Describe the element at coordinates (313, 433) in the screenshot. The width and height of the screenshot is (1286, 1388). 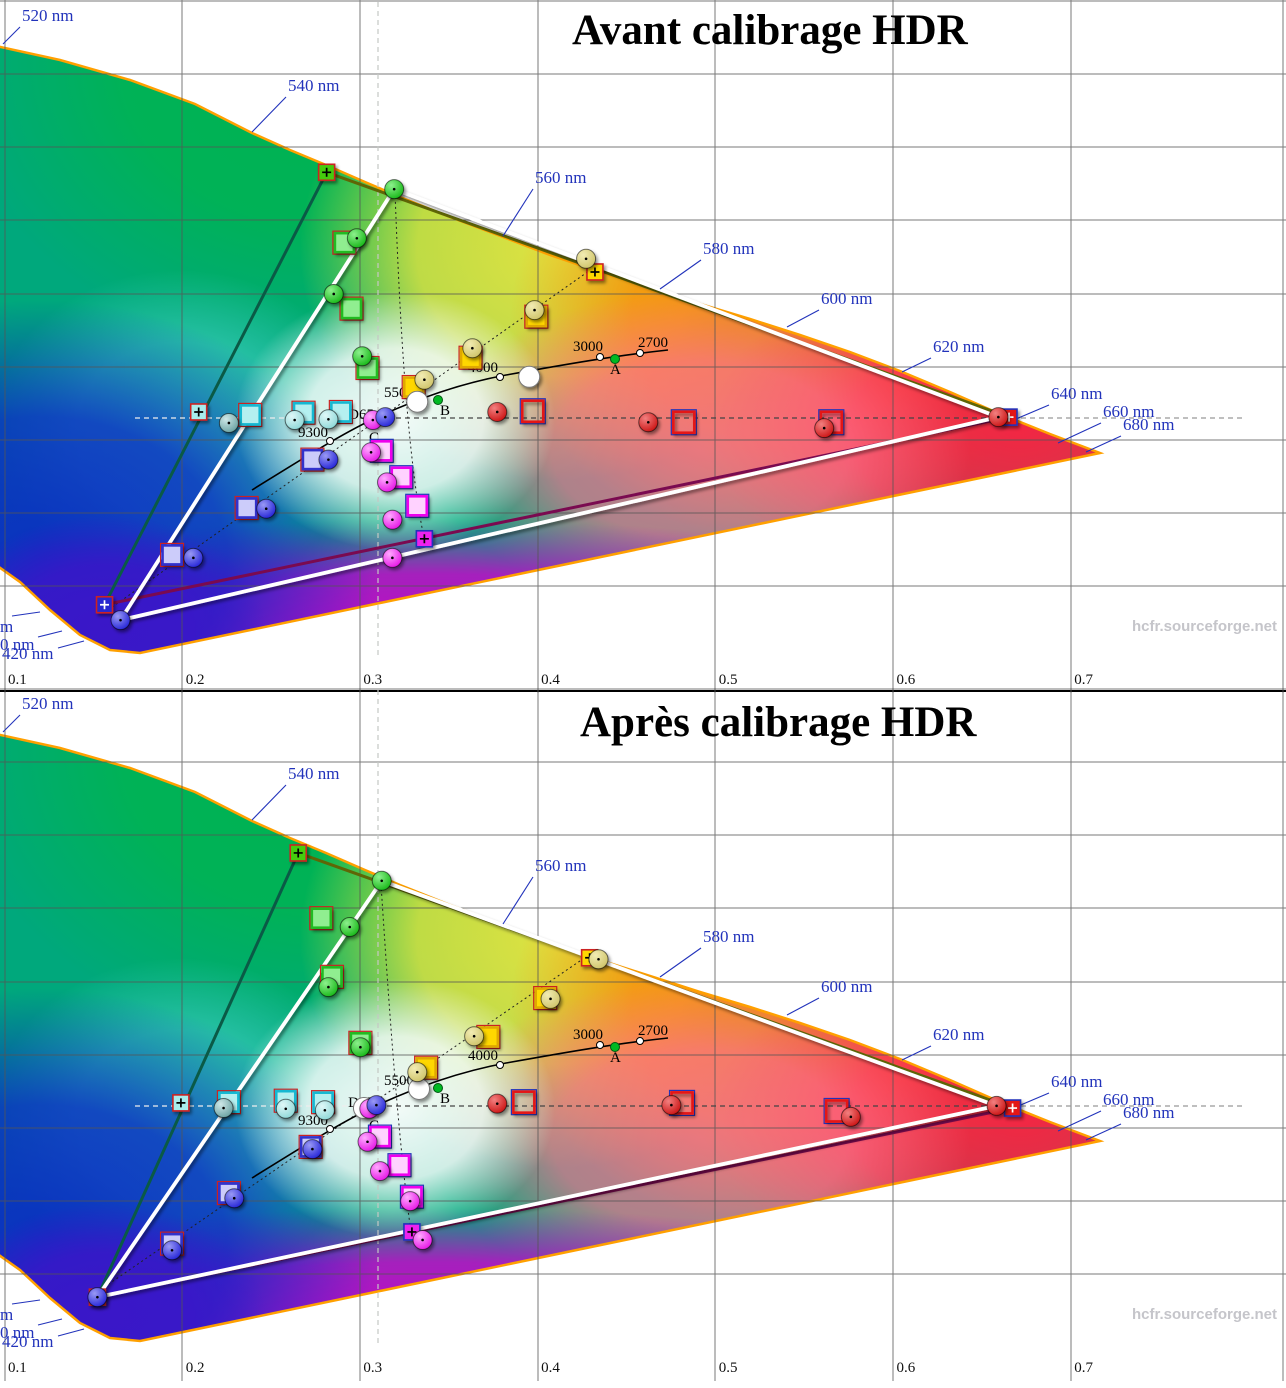
I see `blackbody-label-9300: 9300` at that location.